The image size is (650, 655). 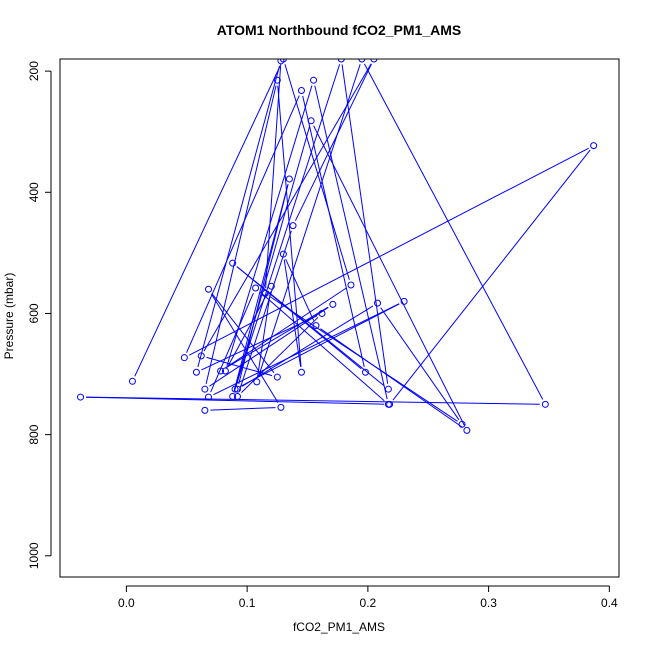 What do you see at coordinates (34, 555) in the screenshot?
I see `y-tick-label: 1000` at bounding box center [34, 555].